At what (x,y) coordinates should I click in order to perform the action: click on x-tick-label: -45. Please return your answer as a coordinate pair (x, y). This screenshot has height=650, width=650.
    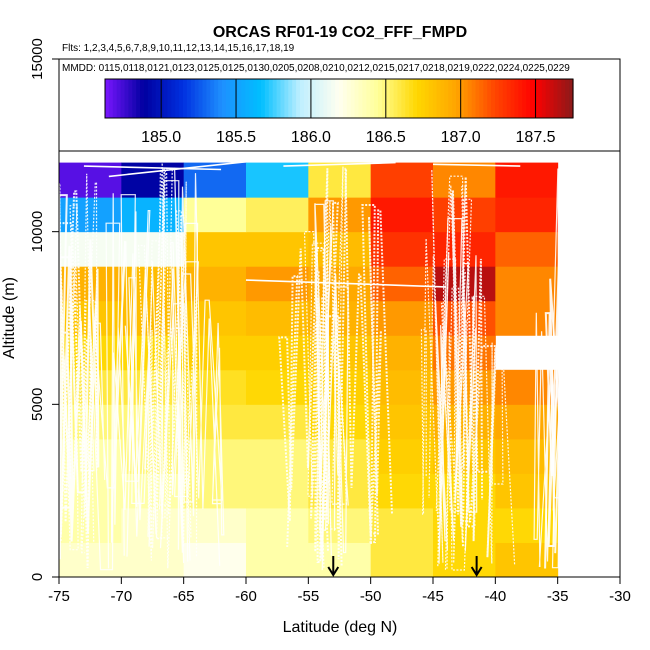
    Looking at the image, I should click on (433, 596).